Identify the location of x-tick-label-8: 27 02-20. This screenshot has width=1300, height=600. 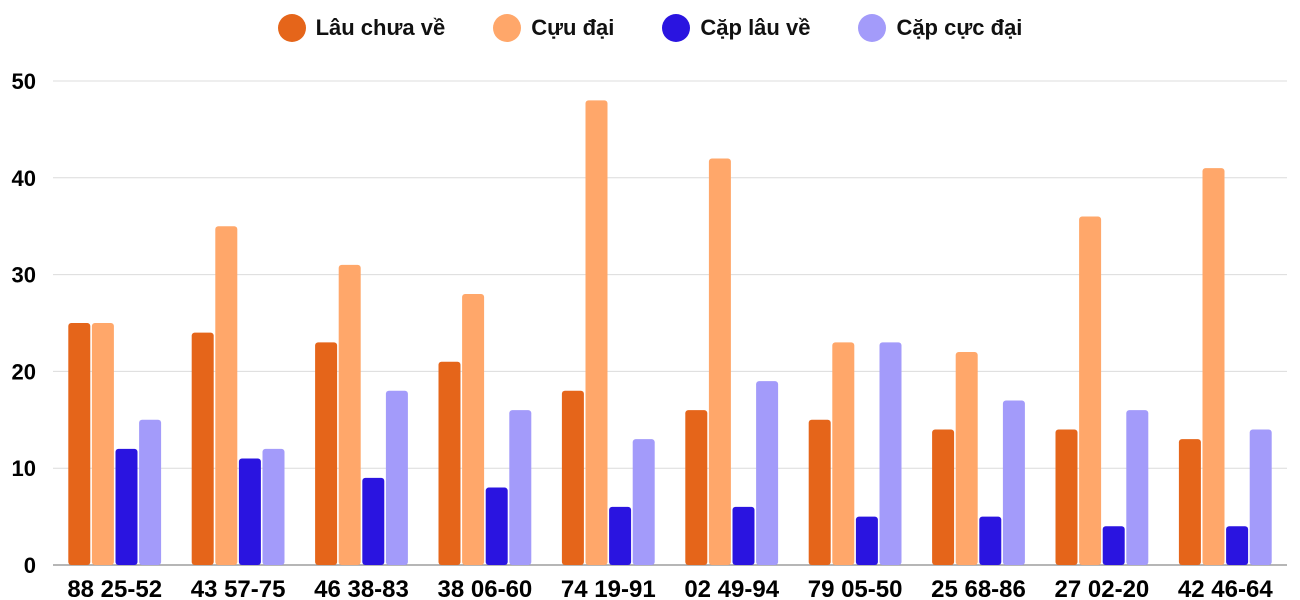
(1102, 588).